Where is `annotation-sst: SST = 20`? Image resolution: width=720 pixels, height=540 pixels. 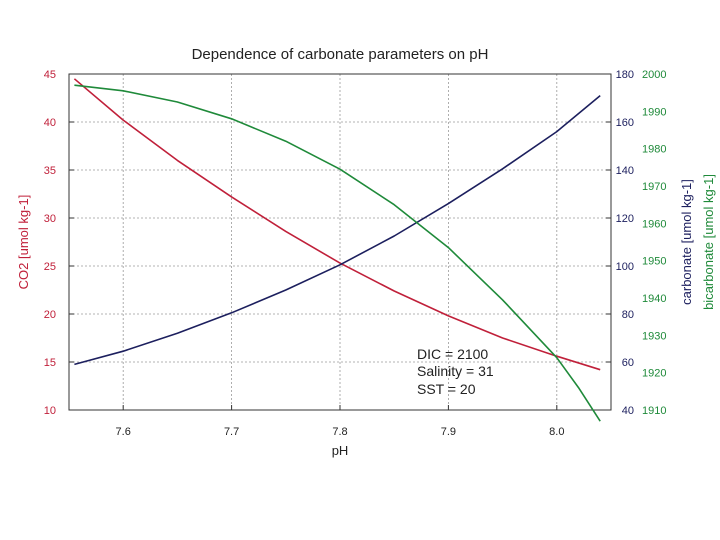
annotation-sst: SST = 20 is located at coordinates (446, 389).